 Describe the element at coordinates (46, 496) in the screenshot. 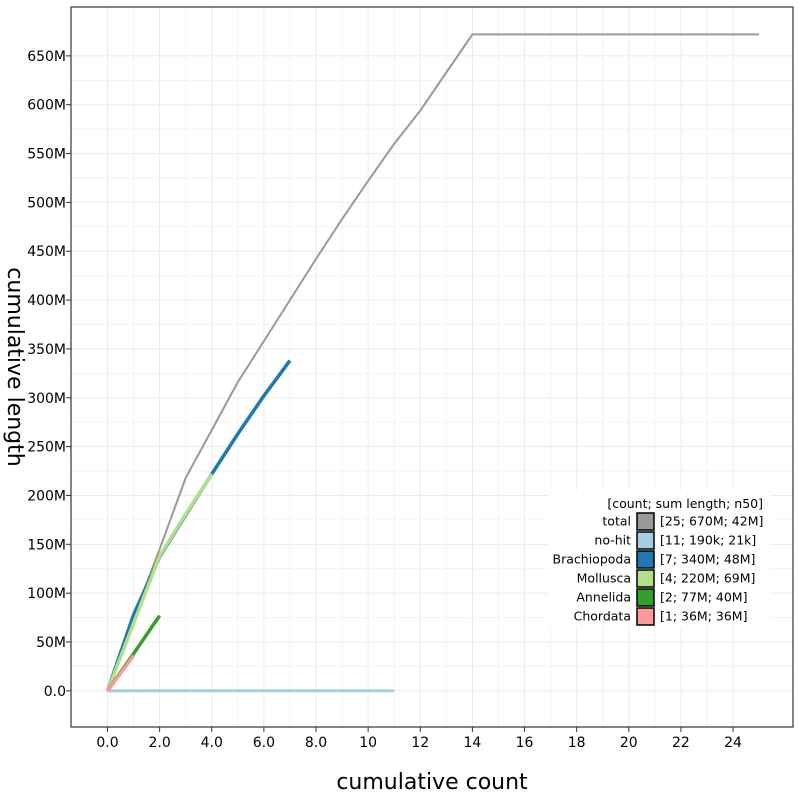

I see `y-tick-label: 200M` at that location.